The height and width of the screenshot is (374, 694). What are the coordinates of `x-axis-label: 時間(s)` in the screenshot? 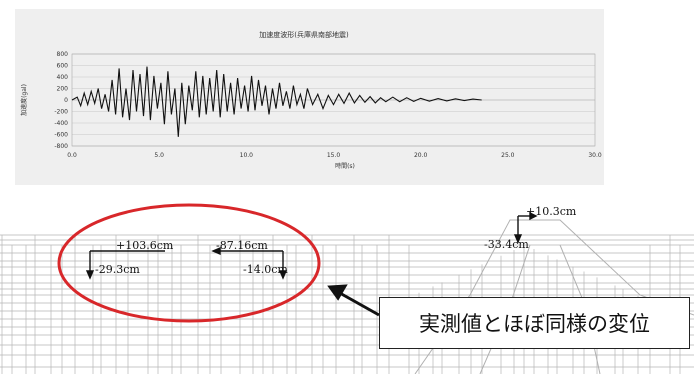 It's located at (345, 166).